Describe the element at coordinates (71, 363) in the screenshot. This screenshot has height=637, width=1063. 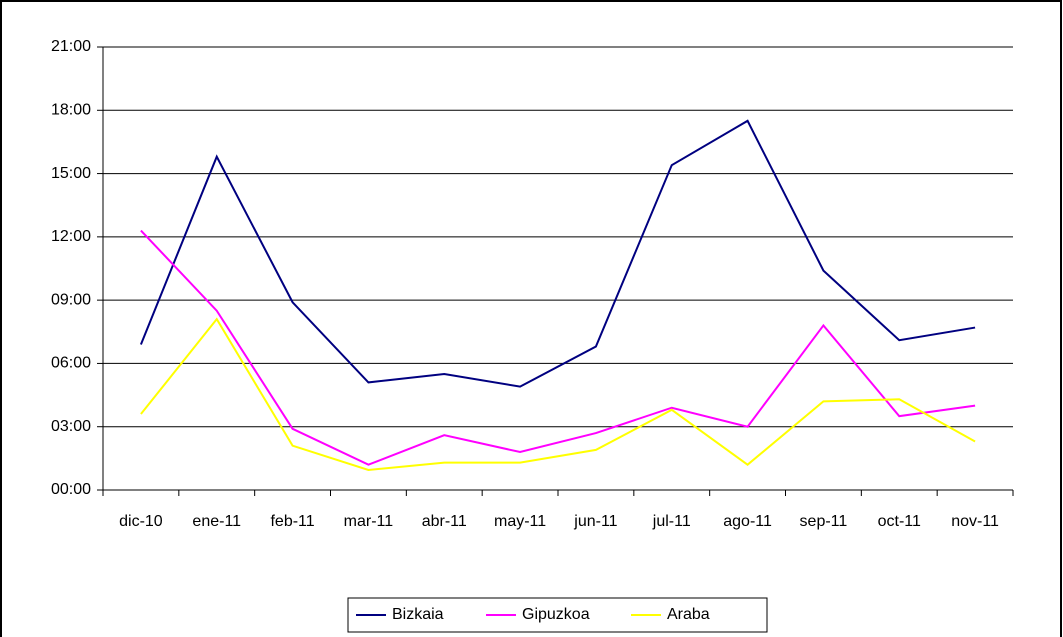
I see `y-tick-label: 06:00` at that location.